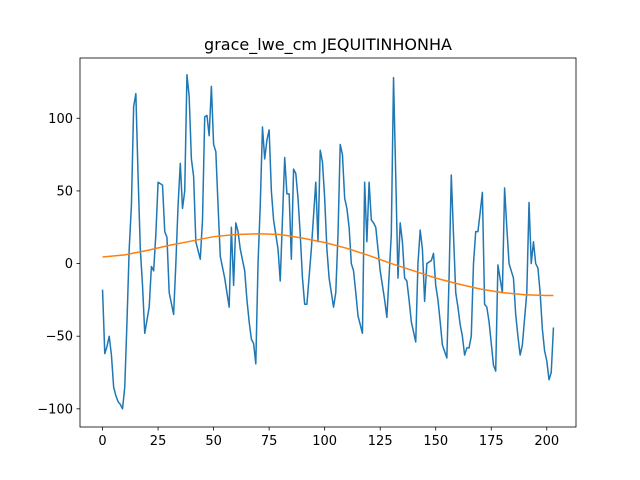 The height and width of the screenshot is (480, 640). Describe the element at coordinates (380, 441) in the screenshot. I see `x-tick-label: 125` at that location.